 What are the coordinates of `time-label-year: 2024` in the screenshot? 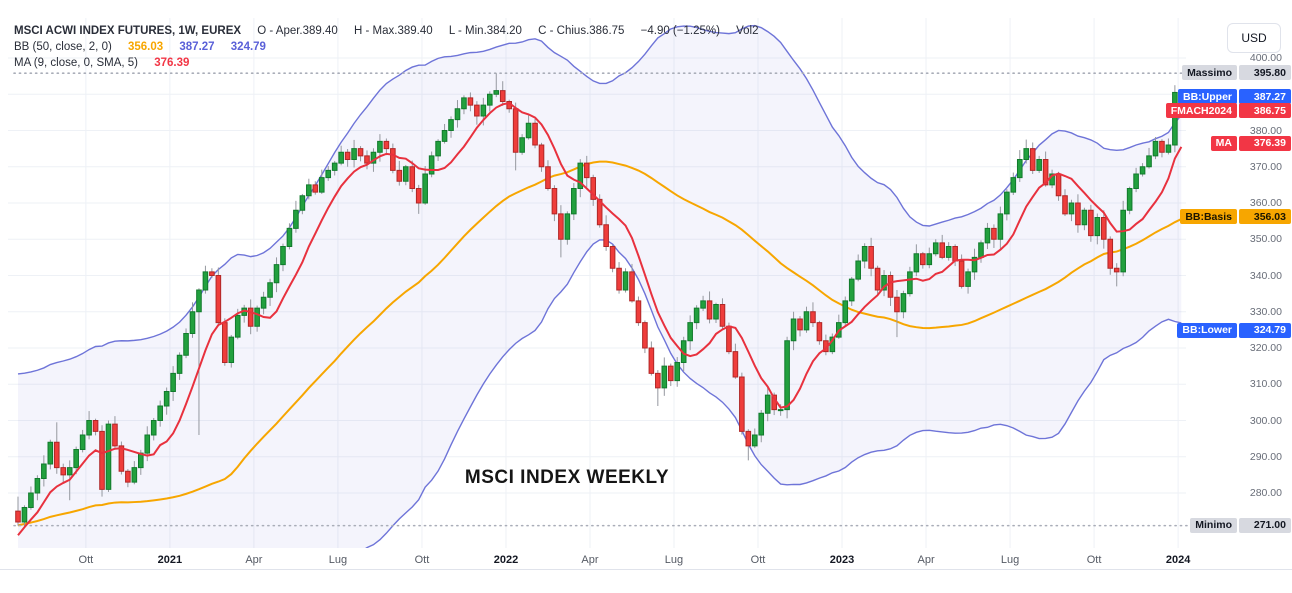 It's located at (1178, 560).